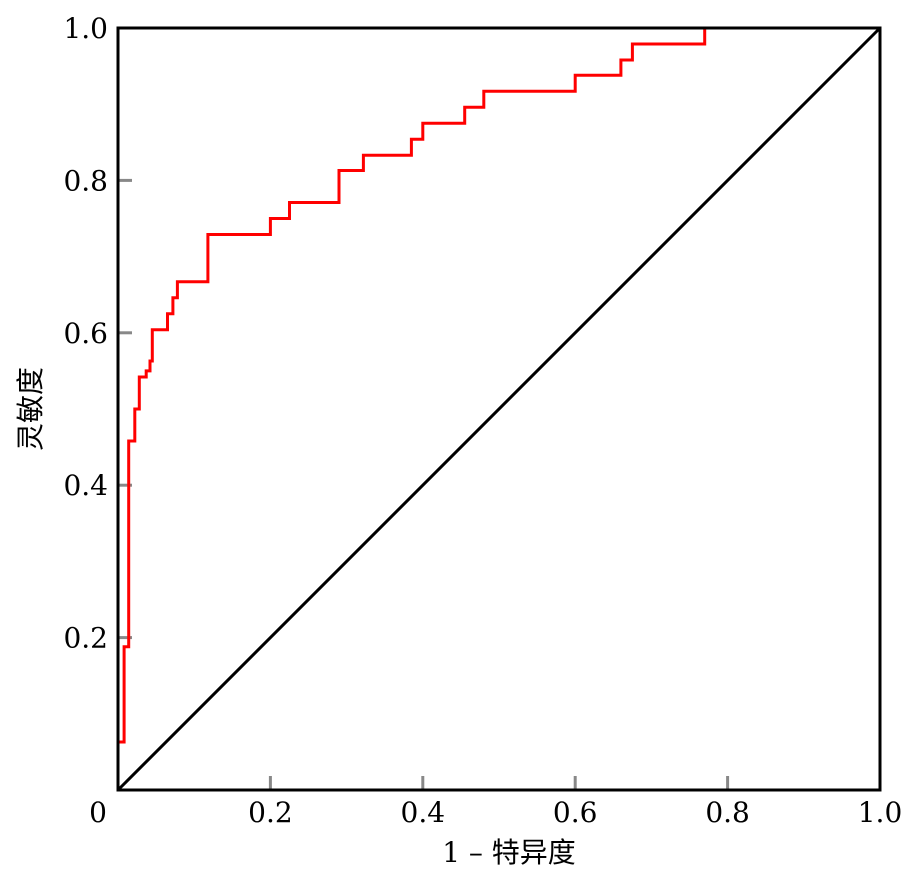 The image size is (915, 875). What do you see at coordinates (30, 409) in the screenshot?
I see `y-axis-title: 灵敏度` at bounding box center [30, 409].